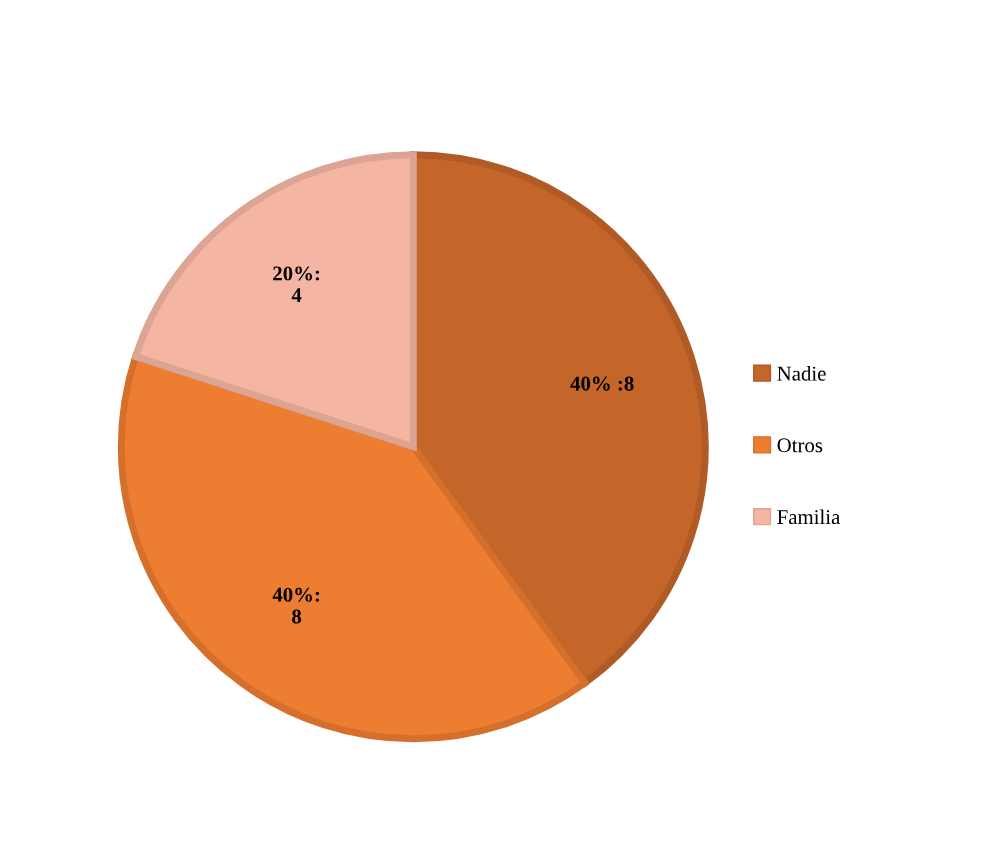 The image size is (1002, 851). Describe the element at coordinates (809, 517) in the screenshot. I see `legend-label: Familia` at that location.